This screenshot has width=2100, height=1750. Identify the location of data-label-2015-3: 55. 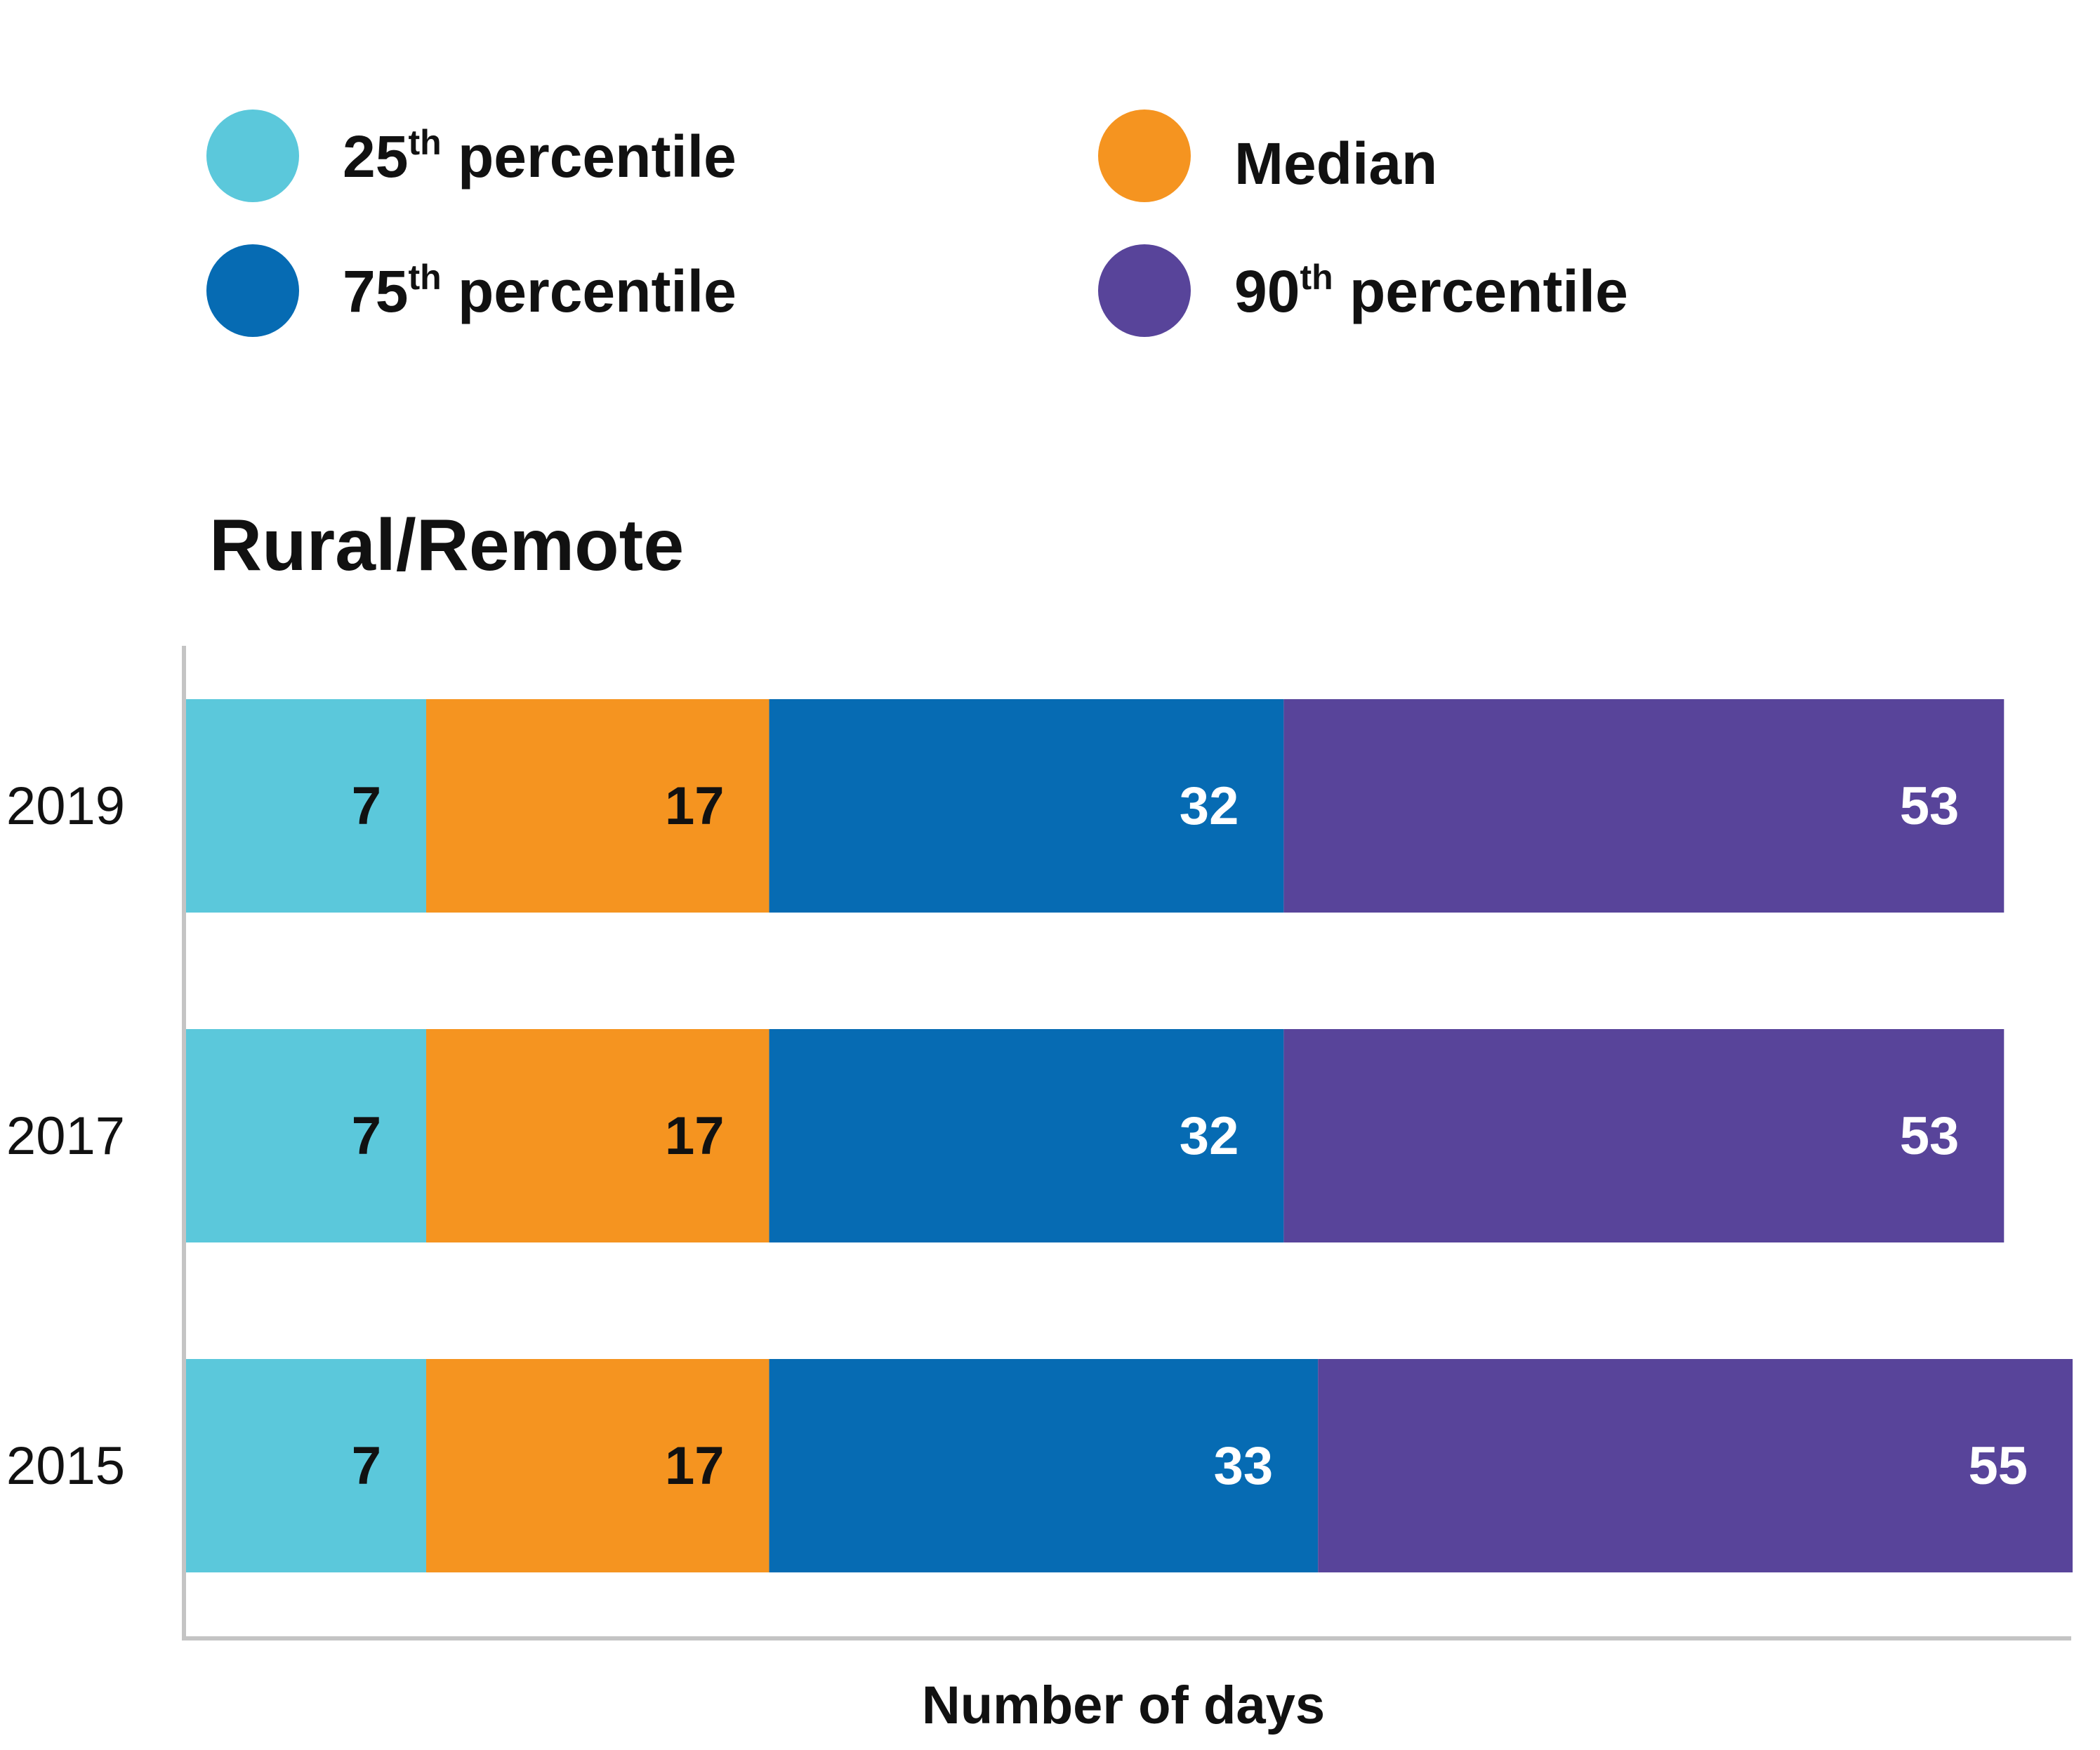
(1998, 1466).